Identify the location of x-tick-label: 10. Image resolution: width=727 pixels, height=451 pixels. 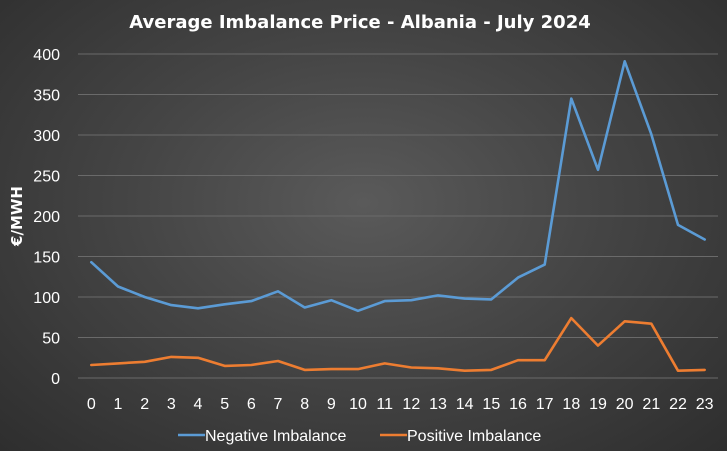
(358, 404).